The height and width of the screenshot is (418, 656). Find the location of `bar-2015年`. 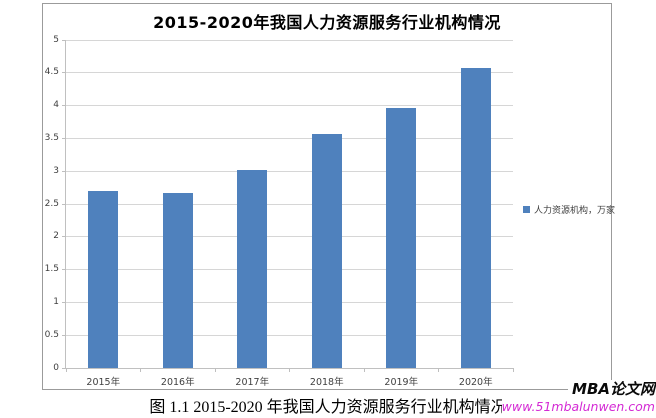

bar-2015年 is located at coordinates (103, 279).